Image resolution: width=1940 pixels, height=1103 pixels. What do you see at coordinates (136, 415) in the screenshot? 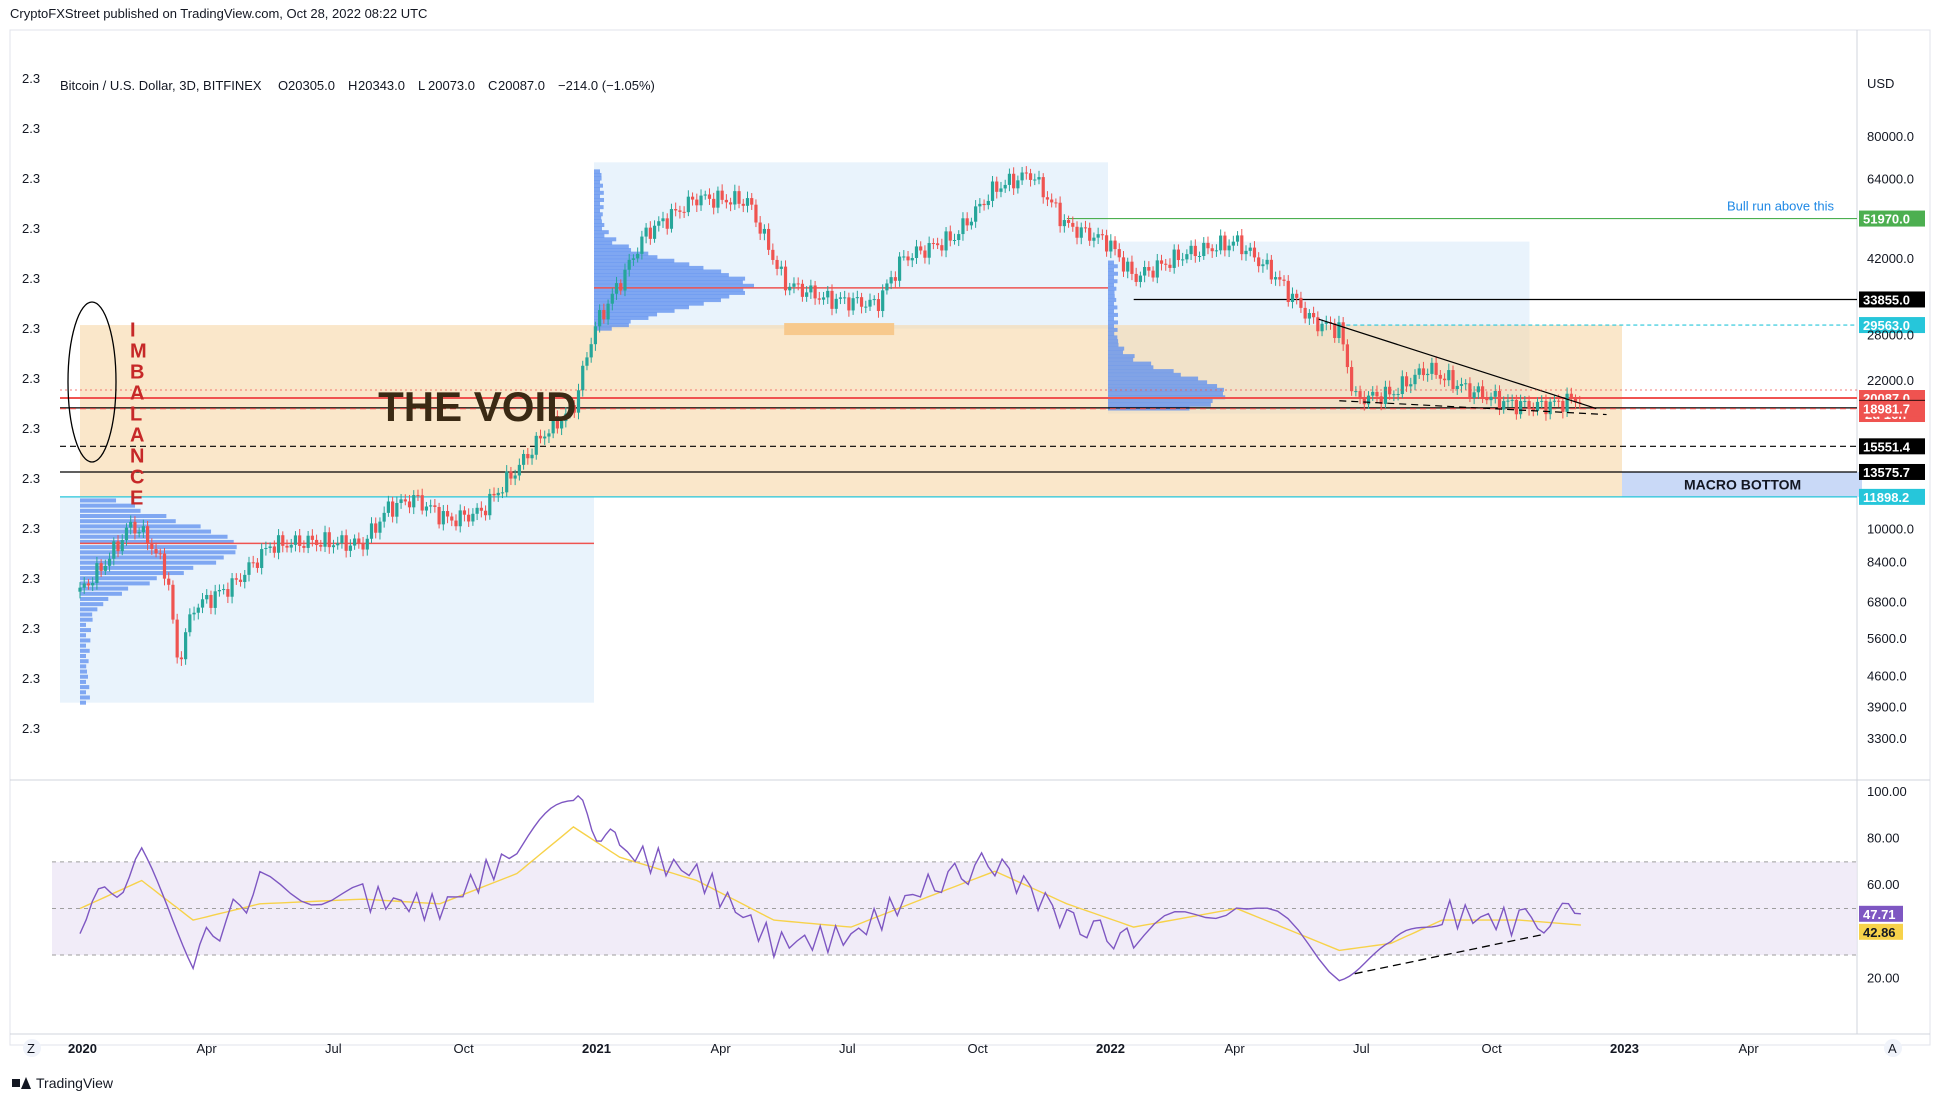
I see `imbalance-letter: L` at bounding box center [136, 415].